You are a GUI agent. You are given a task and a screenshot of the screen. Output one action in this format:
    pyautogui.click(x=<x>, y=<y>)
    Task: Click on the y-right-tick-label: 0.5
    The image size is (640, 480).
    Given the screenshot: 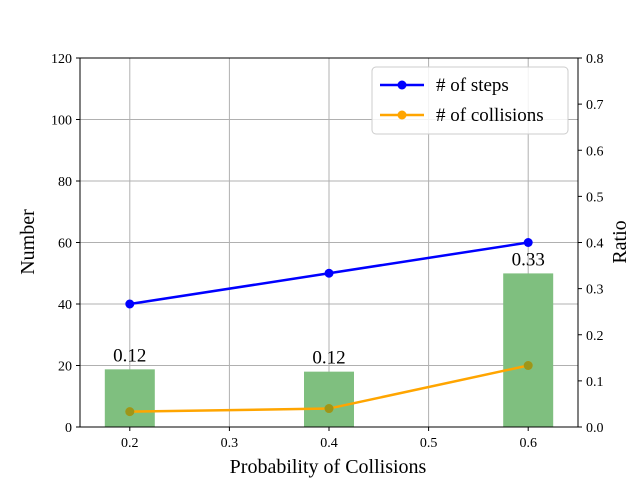 What is the action you would take?
    pyautogui.click(x=595, y=197)
    